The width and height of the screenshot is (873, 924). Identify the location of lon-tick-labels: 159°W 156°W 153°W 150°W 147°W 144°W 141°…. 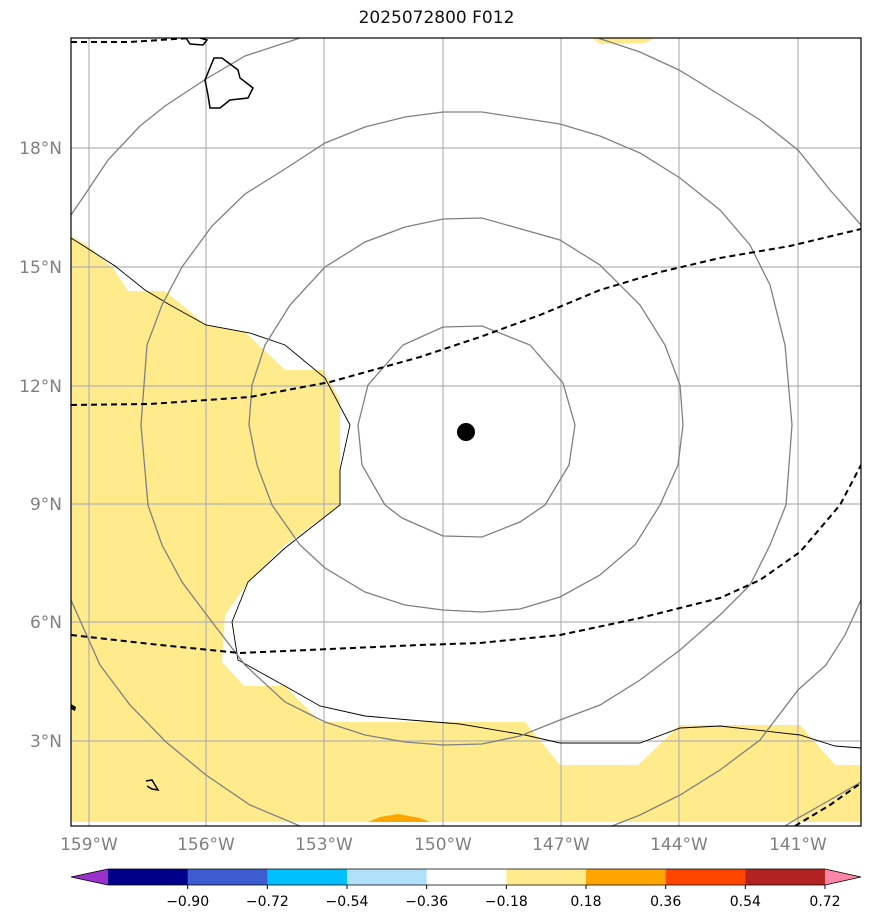
(443, 845).